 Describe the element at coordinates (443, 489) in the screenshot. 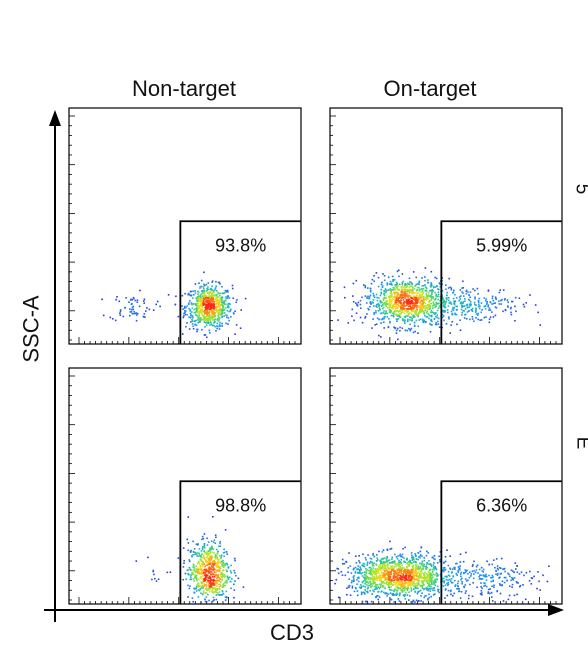

I see `panel-ticks` at that location.